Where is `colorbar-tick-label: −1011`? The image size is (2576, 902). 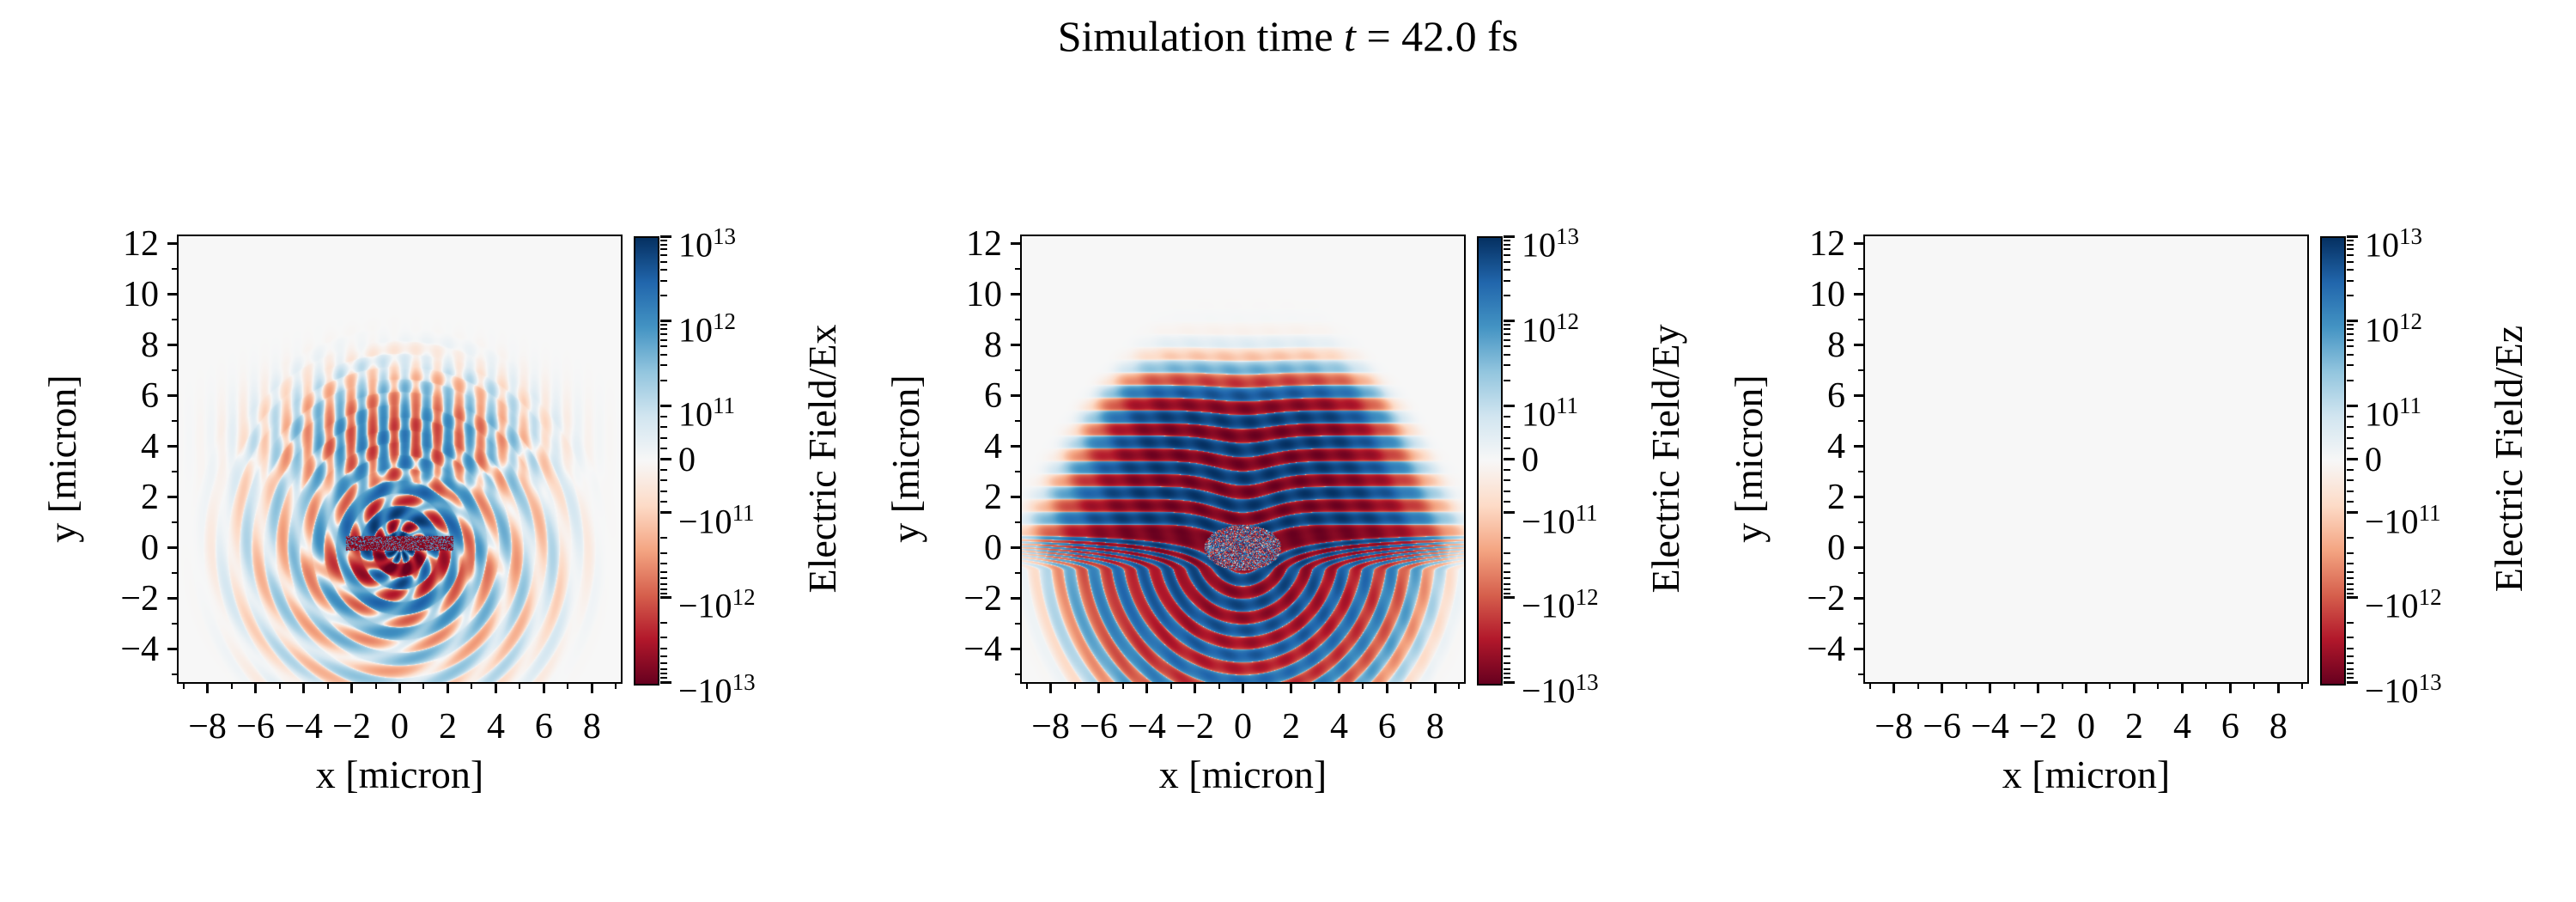
colorbar-tick-label: −1011 is located at coordinates (2403, 519).